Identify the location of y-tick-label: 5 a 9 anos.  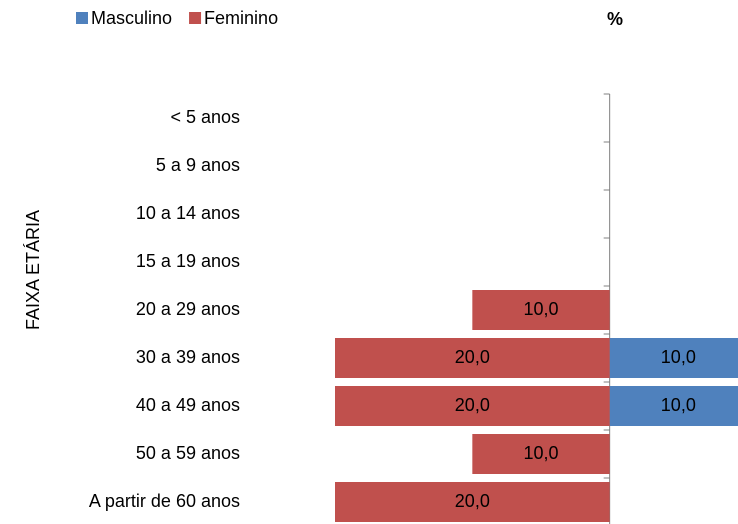
(198, 165).